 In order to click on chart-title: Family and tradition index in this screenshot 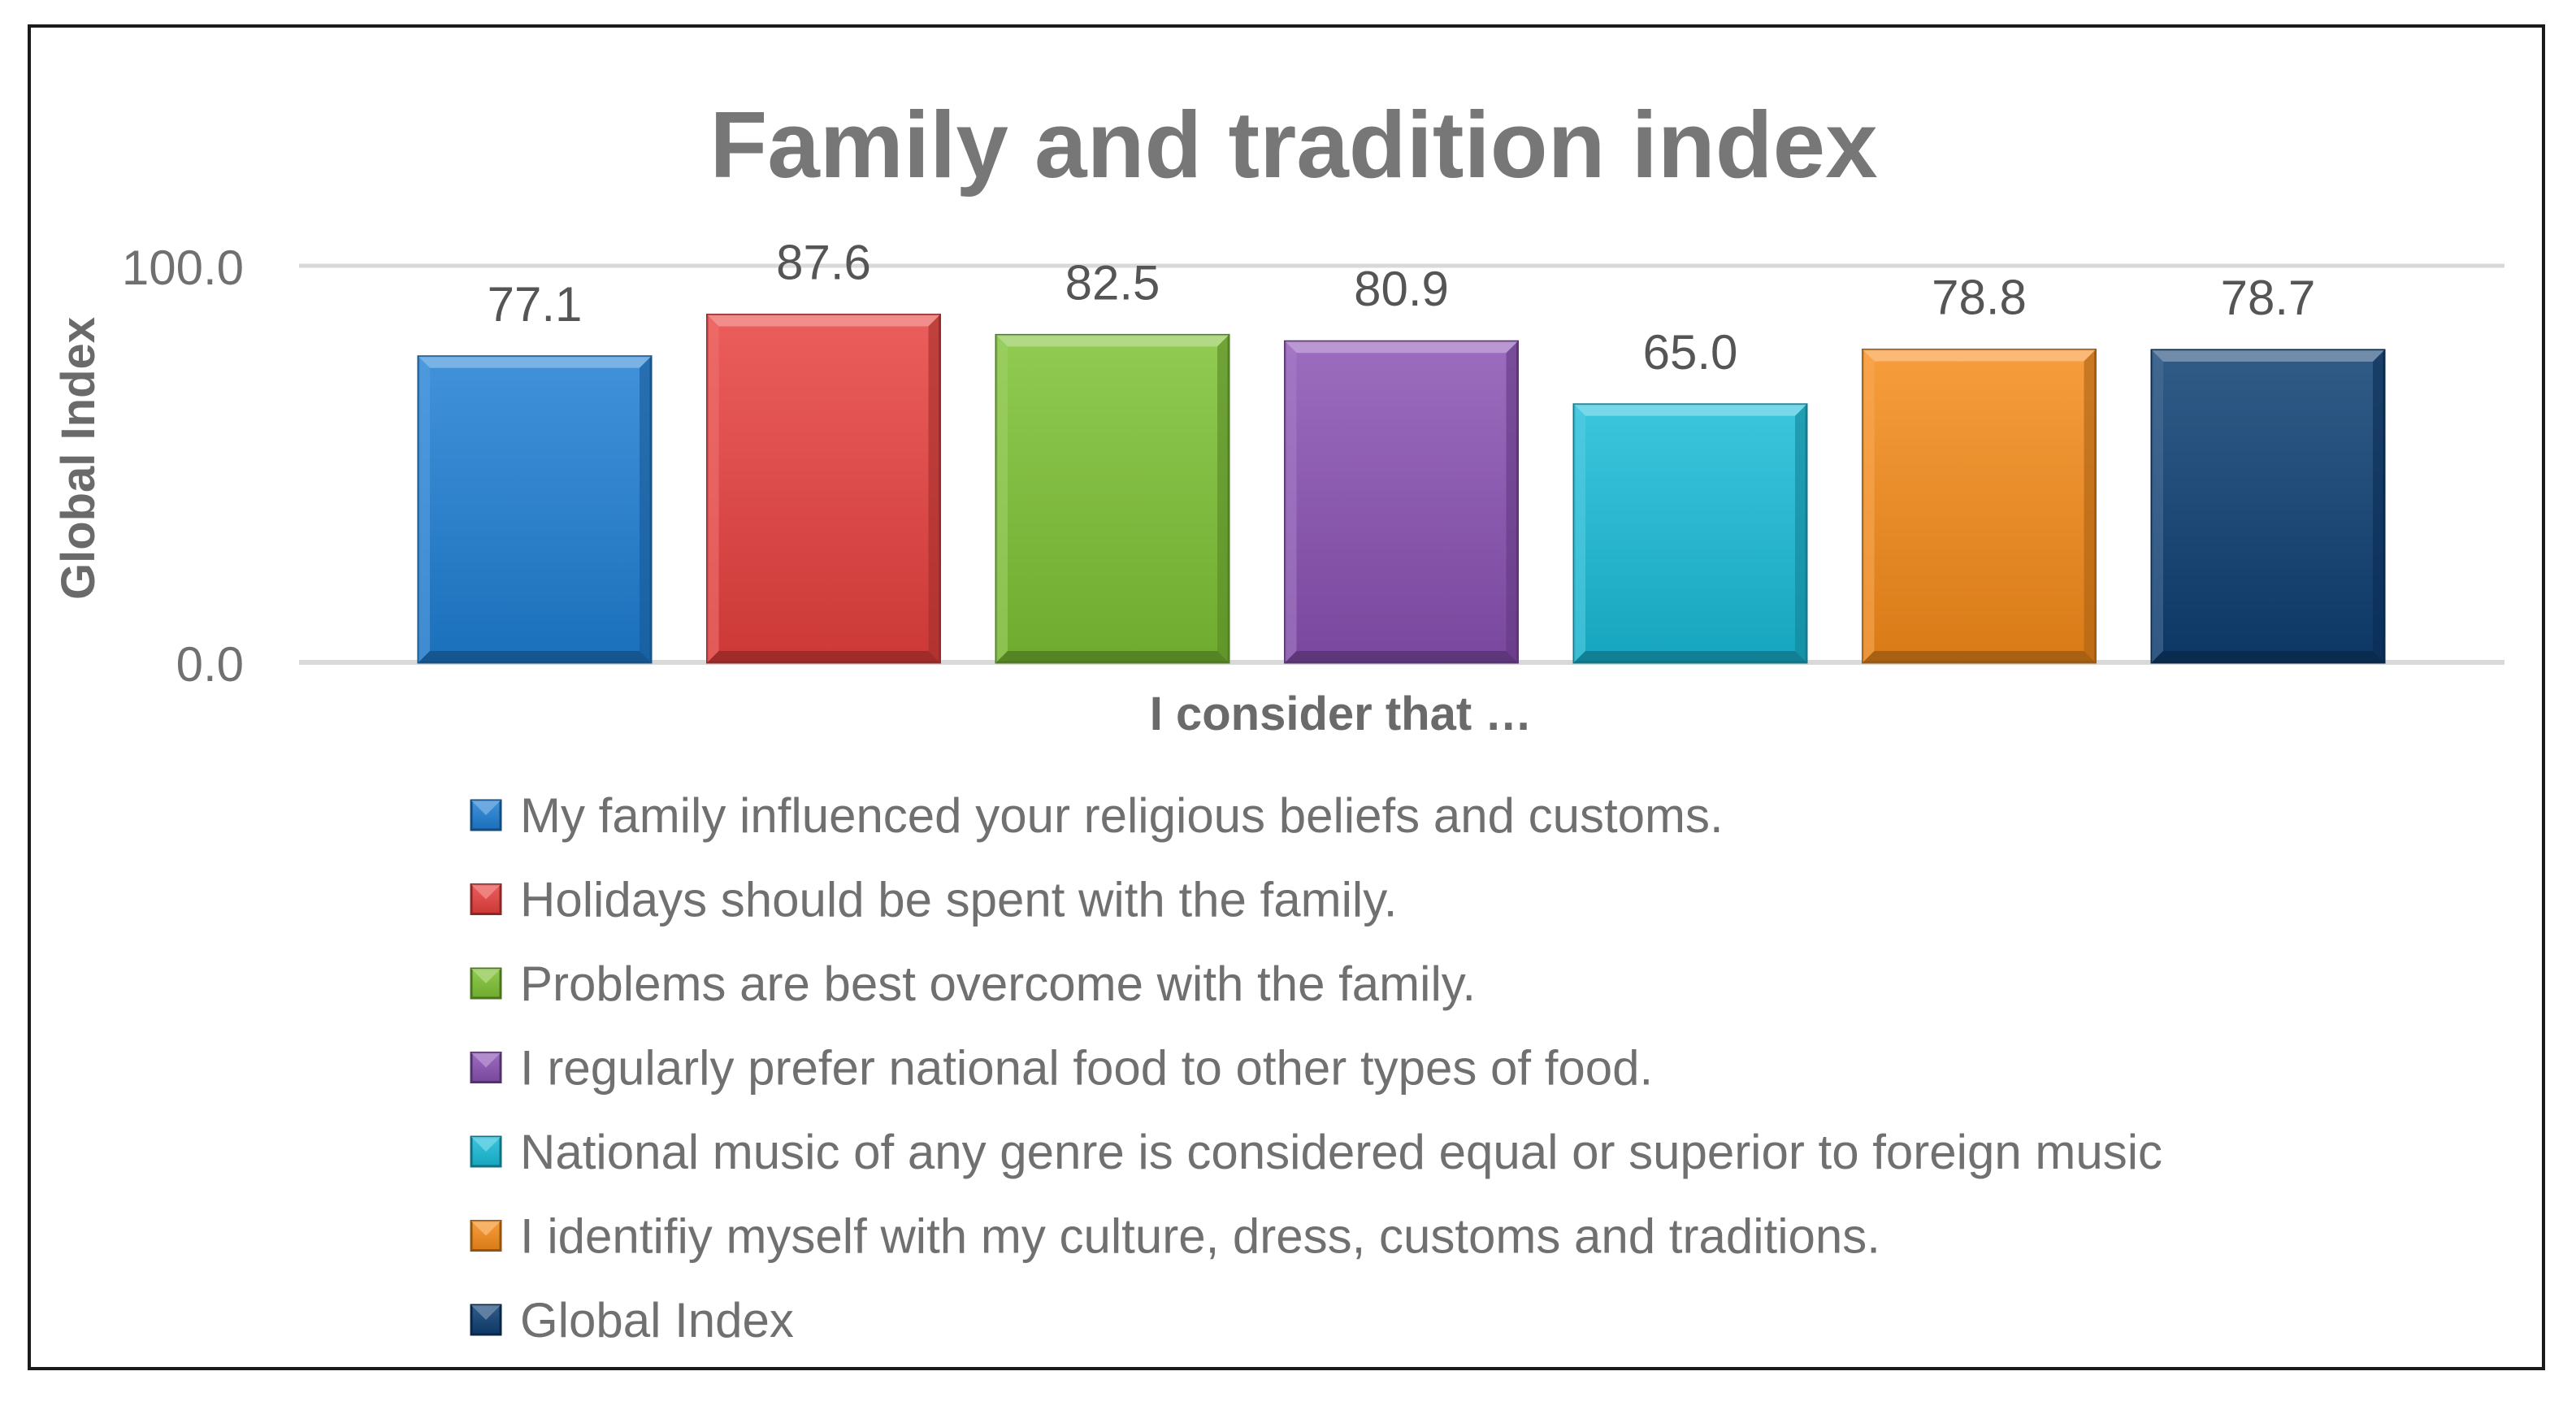, I will do `click(1293, 144)`.